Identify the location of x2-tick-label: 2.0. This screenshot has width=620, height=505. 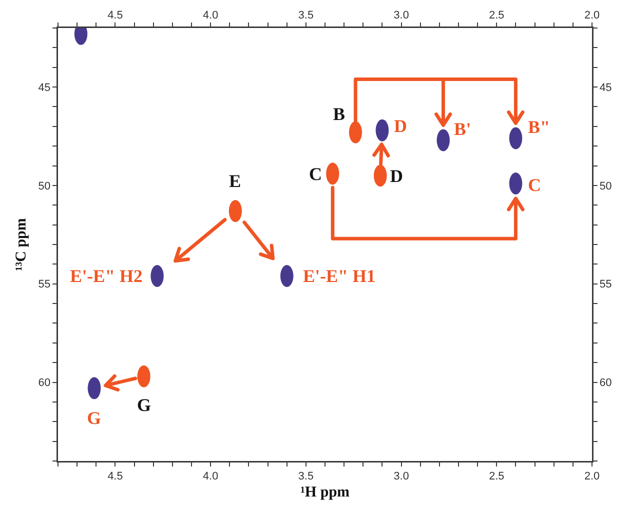
(592, 476).